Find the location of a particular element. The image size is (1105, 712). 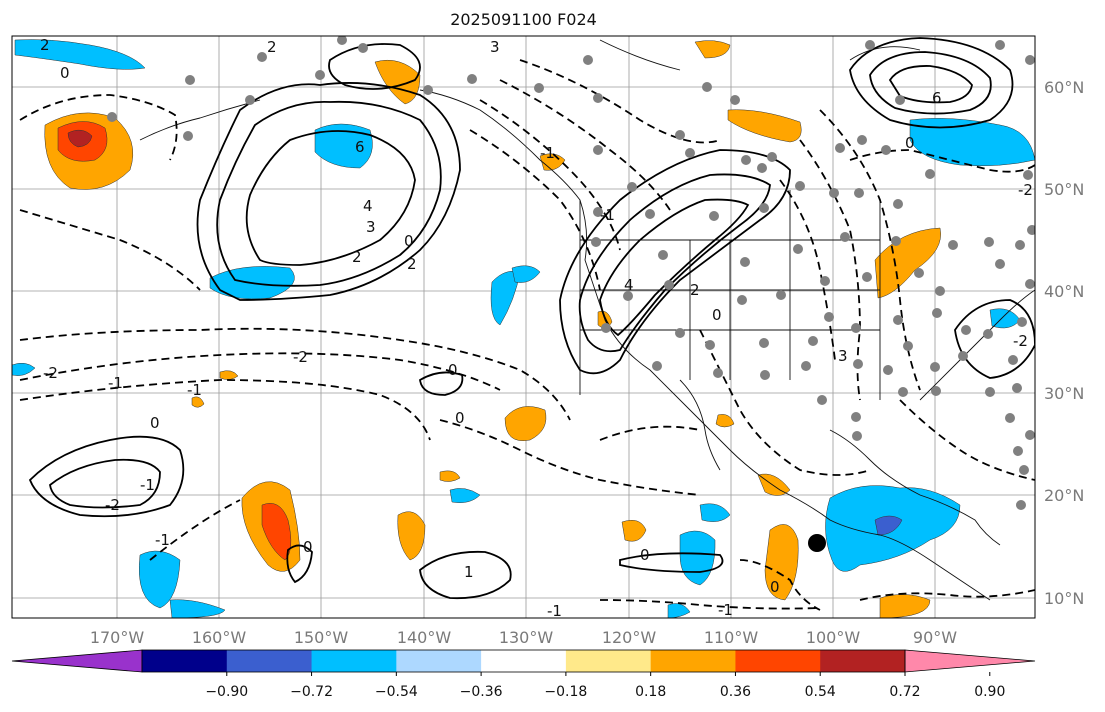

colorbar-tick-label: 0.54 is located at coordinates (820, 692).